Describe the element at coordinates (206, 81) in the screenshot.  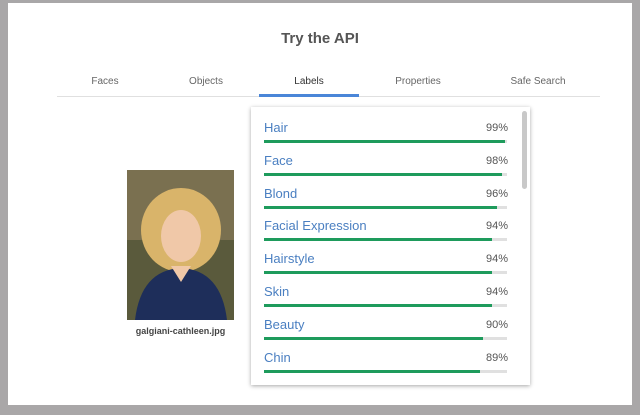
I see `tab: Objects` at that location.